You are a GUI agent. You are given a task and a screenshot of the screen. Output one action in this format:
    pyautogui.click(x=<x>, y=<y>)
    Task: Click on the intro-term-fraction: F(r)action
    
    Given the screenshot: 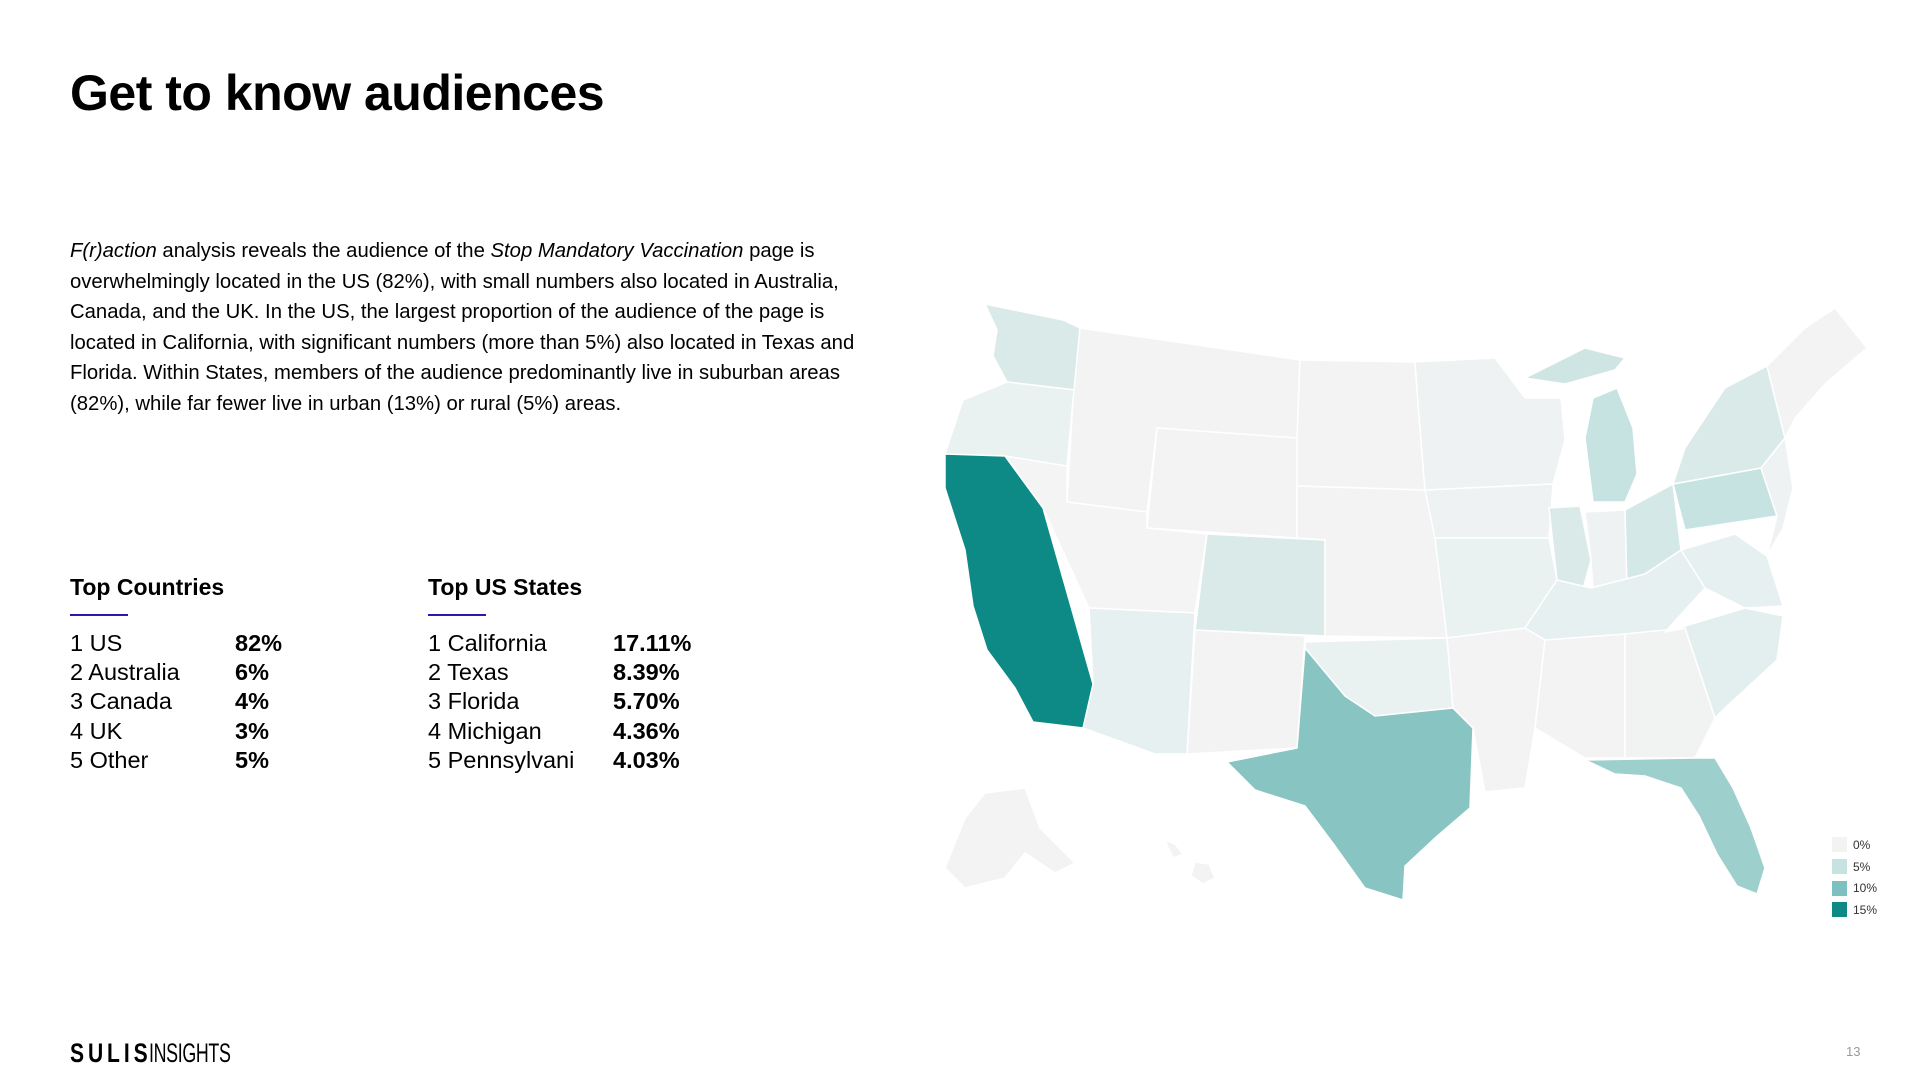 What is the action you would take?
    pyautogui.click(x=113, y=251)
    